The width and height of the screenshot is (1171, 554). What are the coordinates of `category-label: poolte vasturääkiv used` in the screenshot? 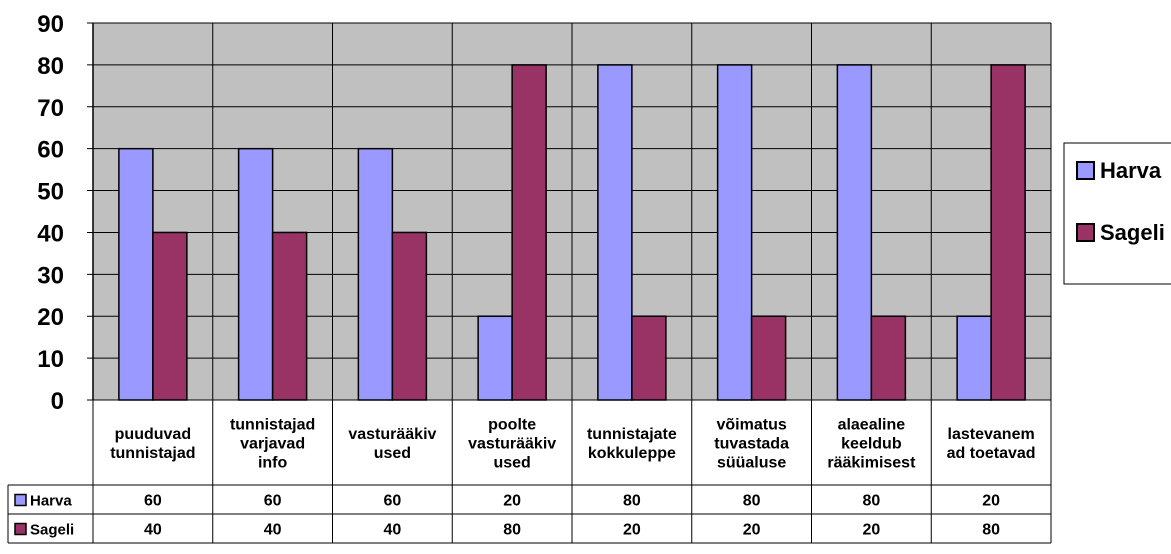 It's located at (512, 444).